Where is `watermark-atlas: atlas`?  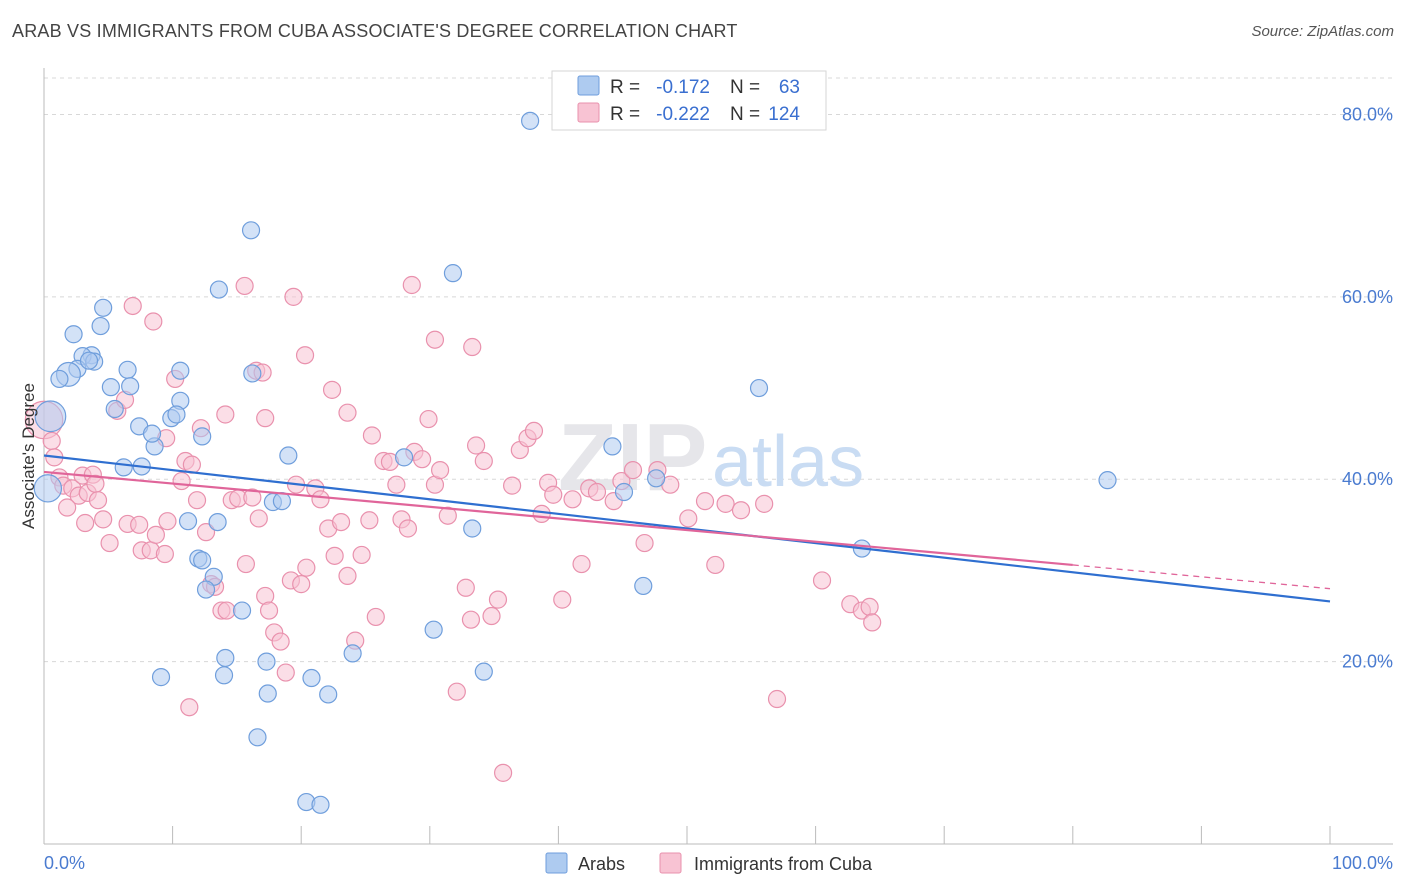 watermark-atlas: atlas is located at coordinates (788, 462).